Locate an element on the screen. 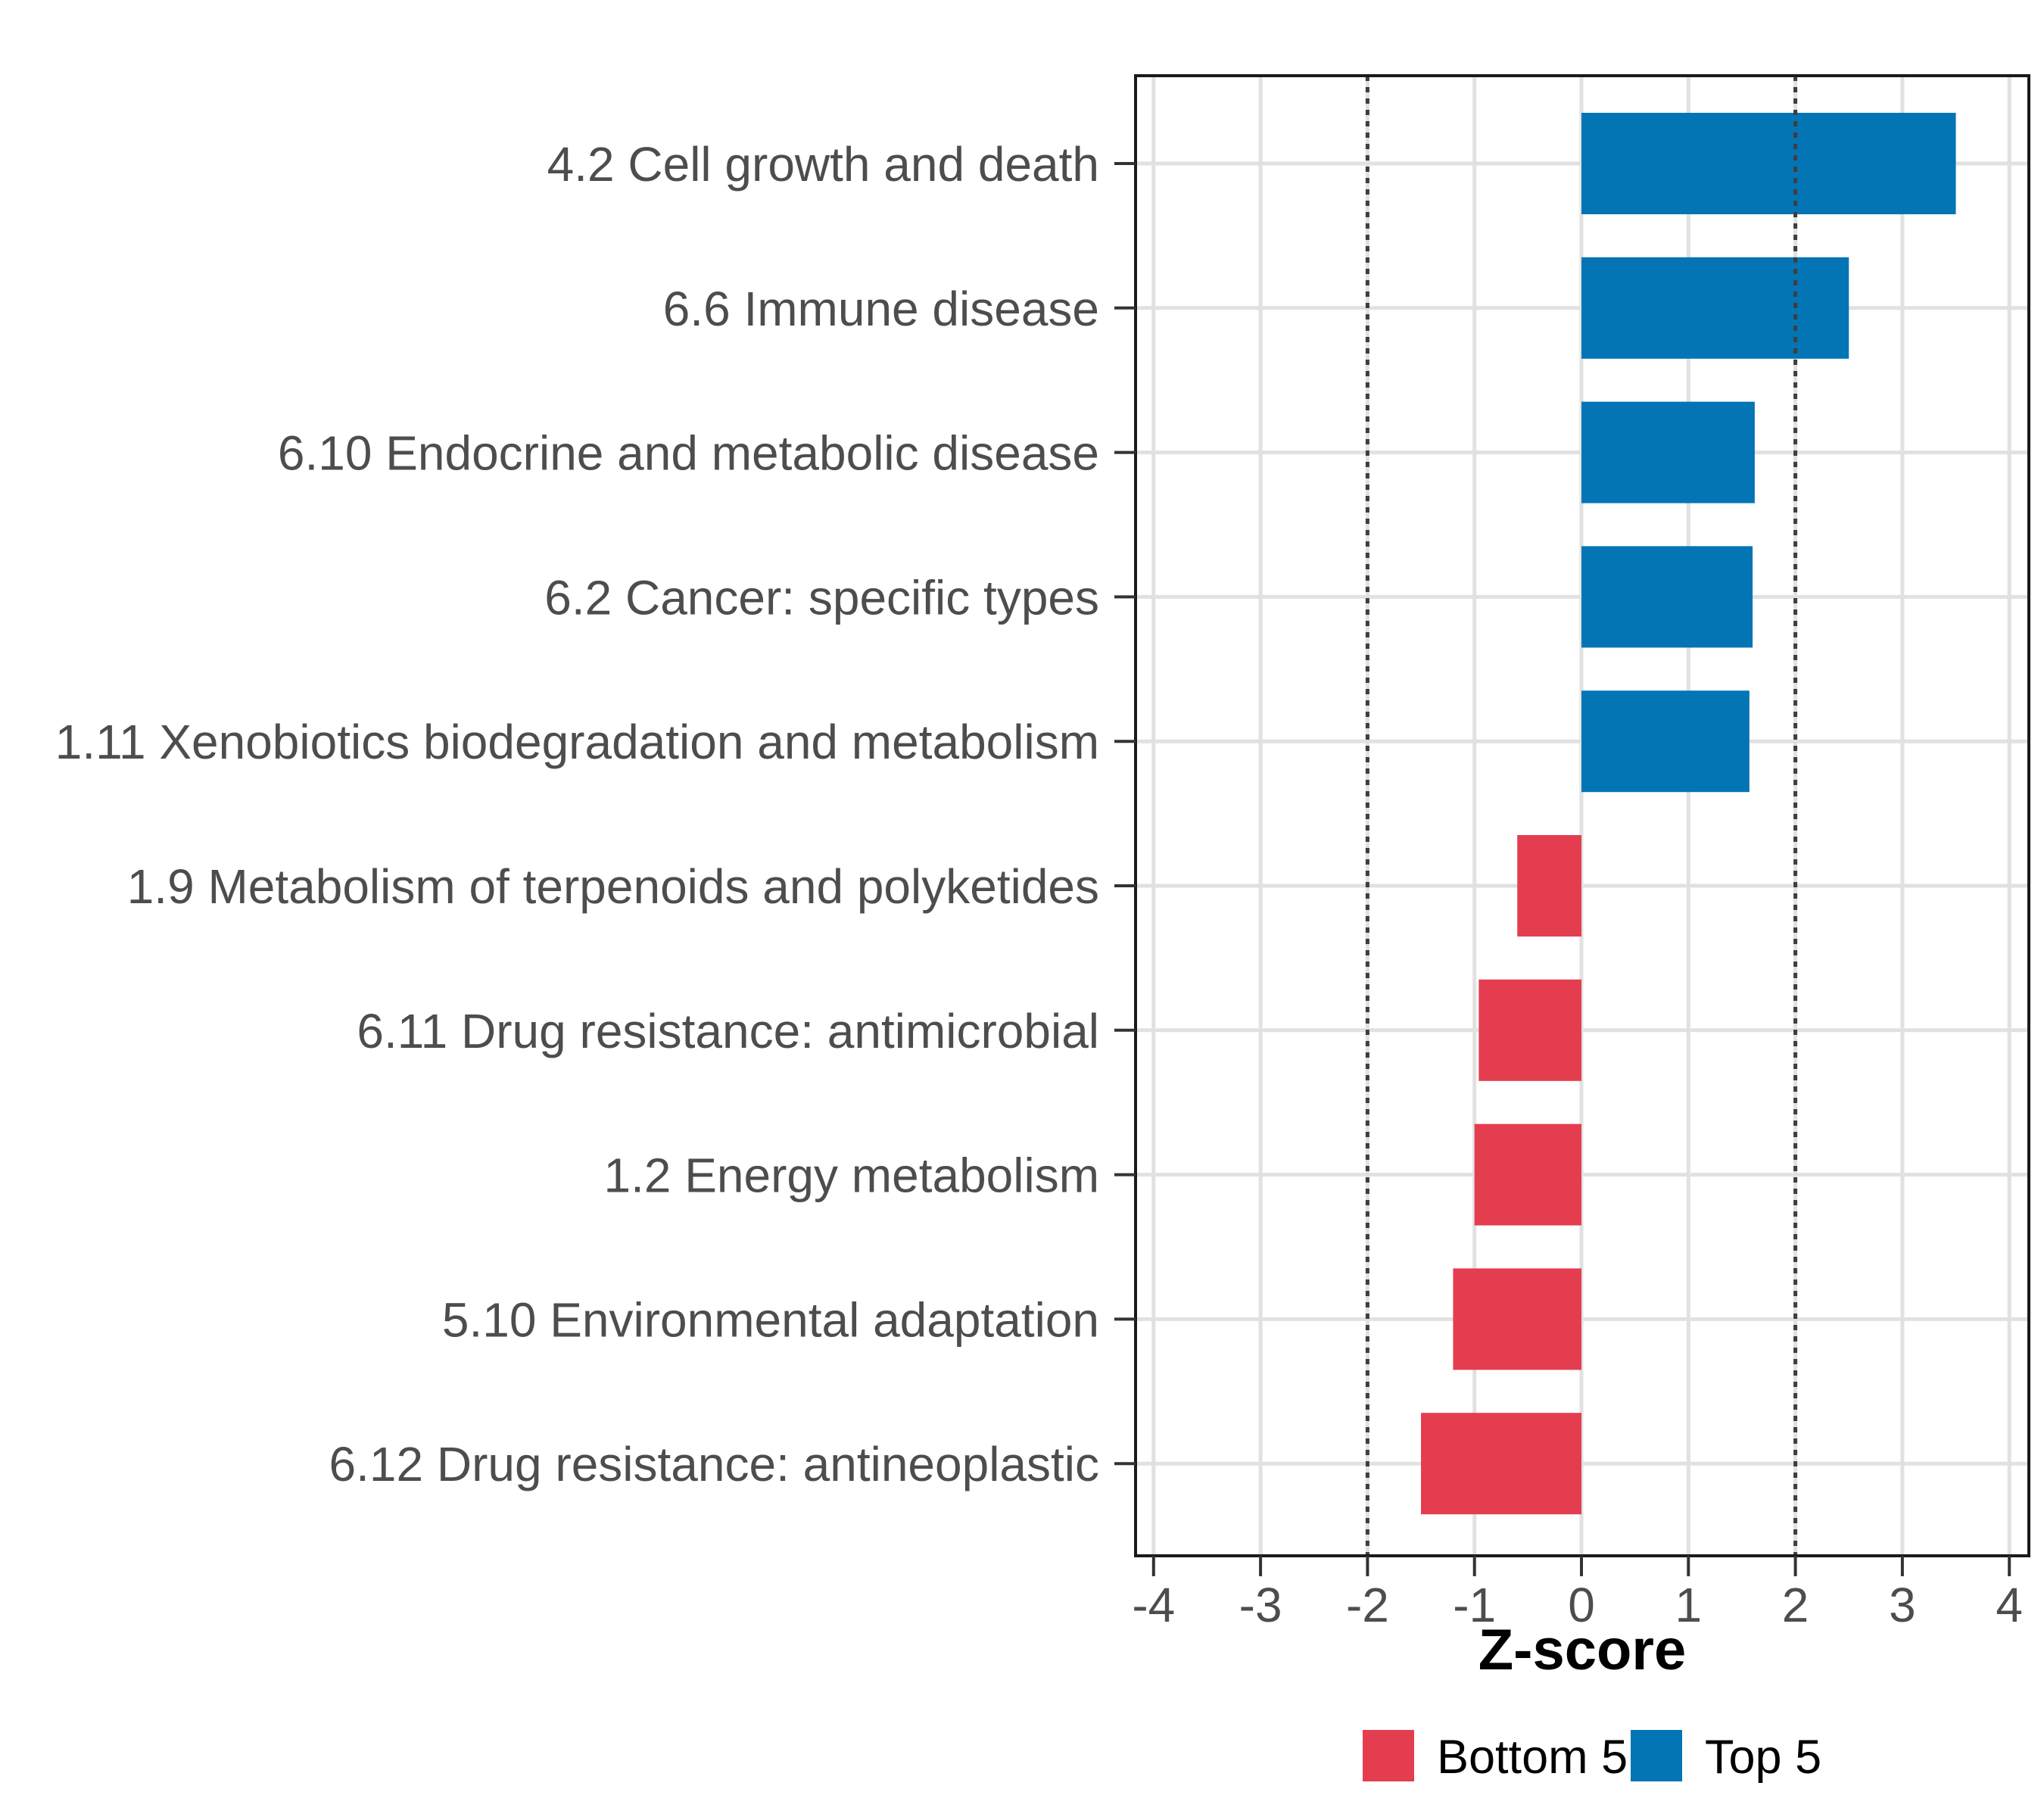  legend-label-top5: Top 5 is located at coordinates (1763, 1757).